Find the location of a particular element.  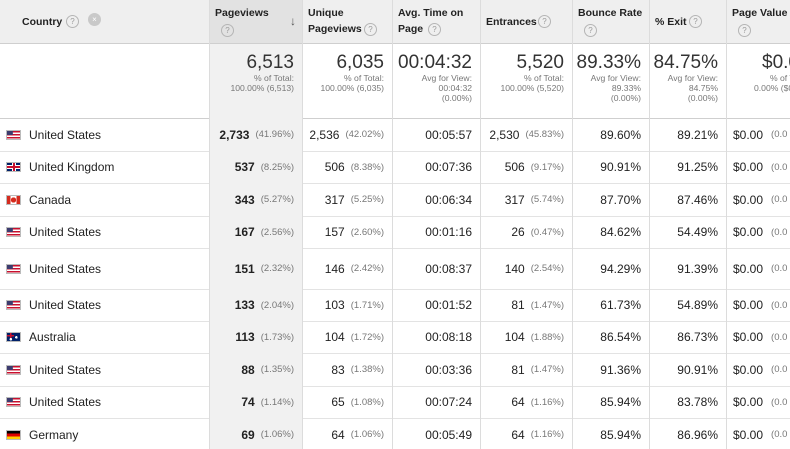

avg-time-cell: 00:08:37 is located at coordinates (436, 268).